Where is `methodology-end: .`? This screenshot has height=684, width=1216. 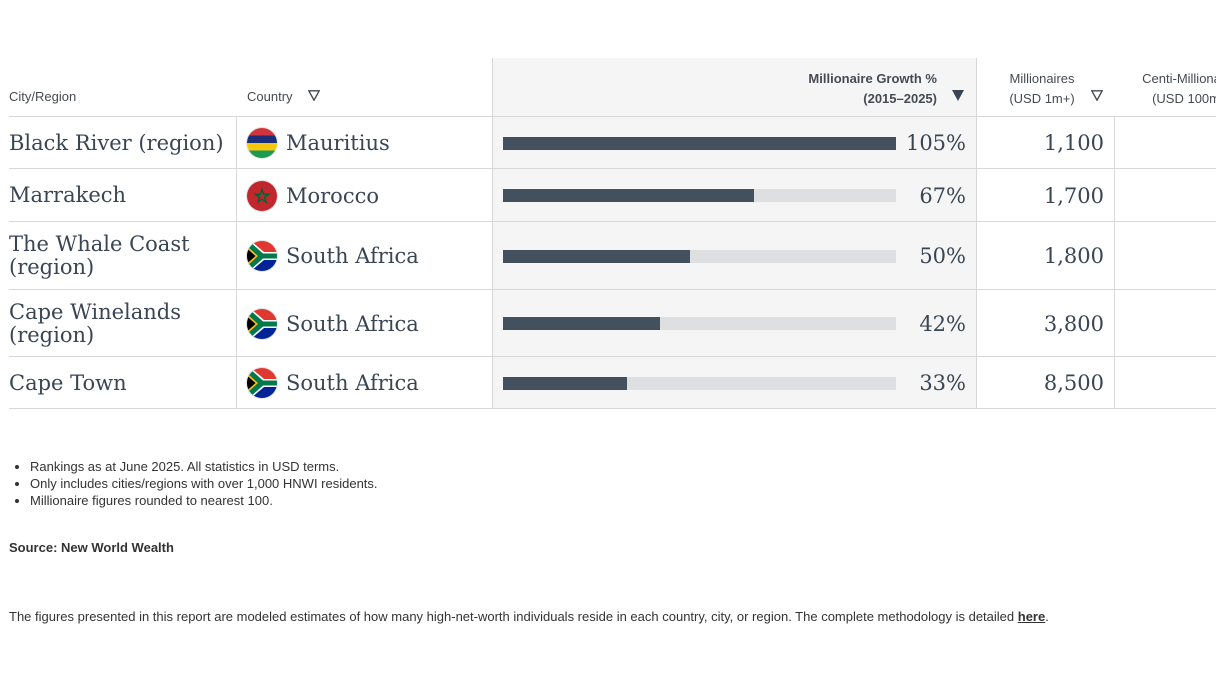
methodology-end: . is located at coordinates (1047, 616).